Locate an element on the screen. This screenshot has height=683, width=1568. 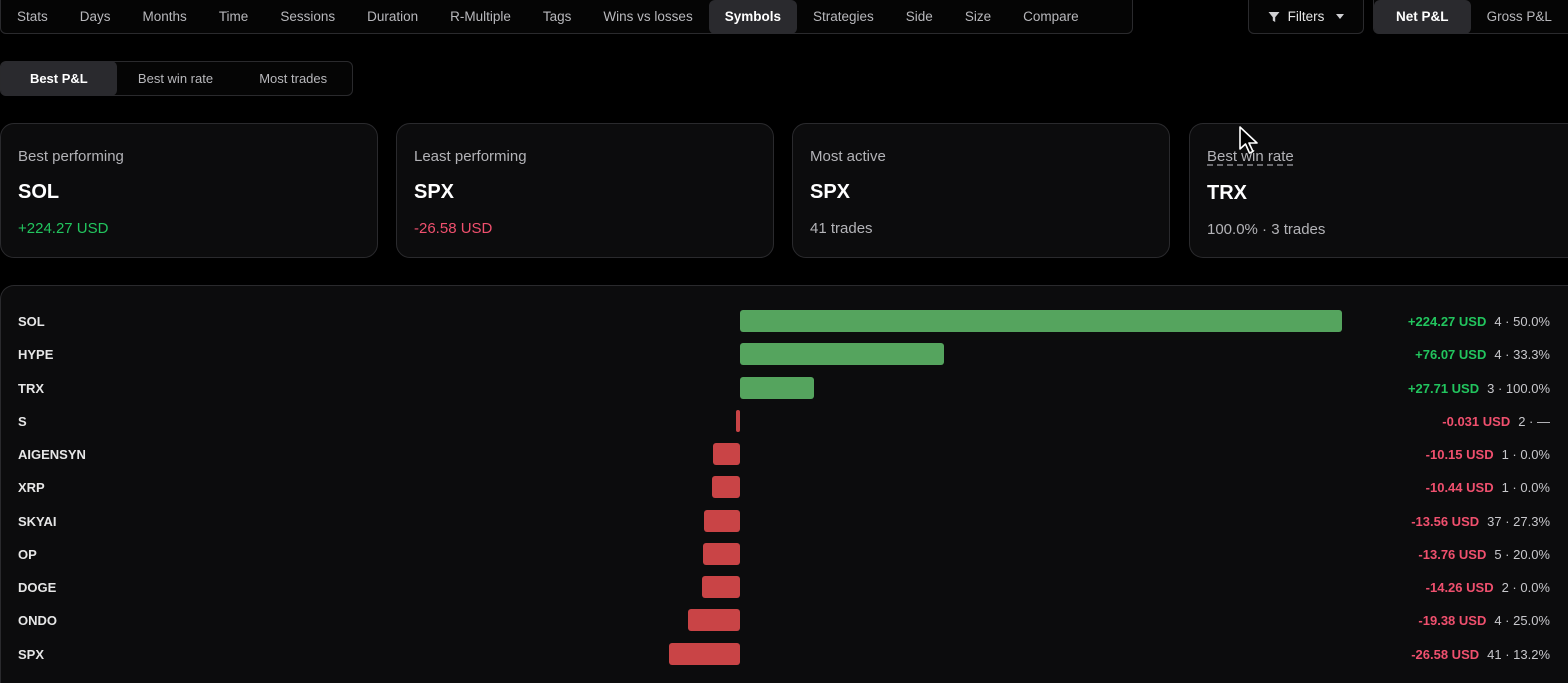
symbol-label: ONDO is located at coordinates (37, 621).